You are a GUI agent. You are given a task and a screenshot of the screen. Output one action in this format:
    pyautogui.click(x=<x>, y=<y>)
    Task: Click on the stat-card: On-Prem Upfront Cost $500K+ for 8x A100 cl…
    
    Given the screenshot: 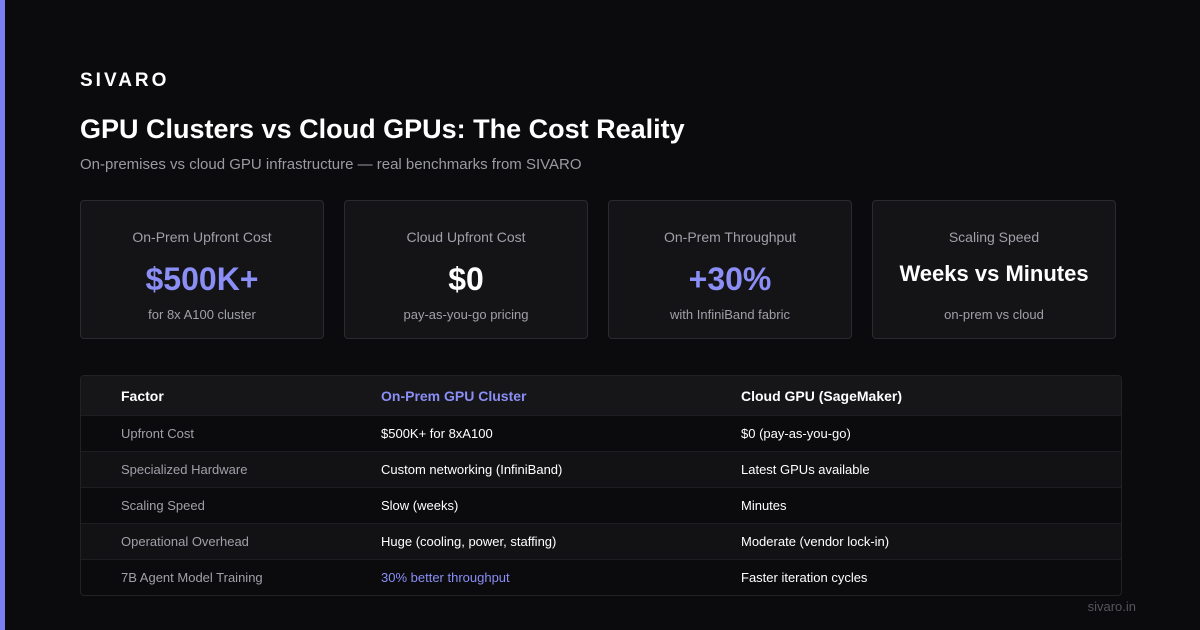 What is the action you would take?
    pyautogui.click(x=202, y=269)
    